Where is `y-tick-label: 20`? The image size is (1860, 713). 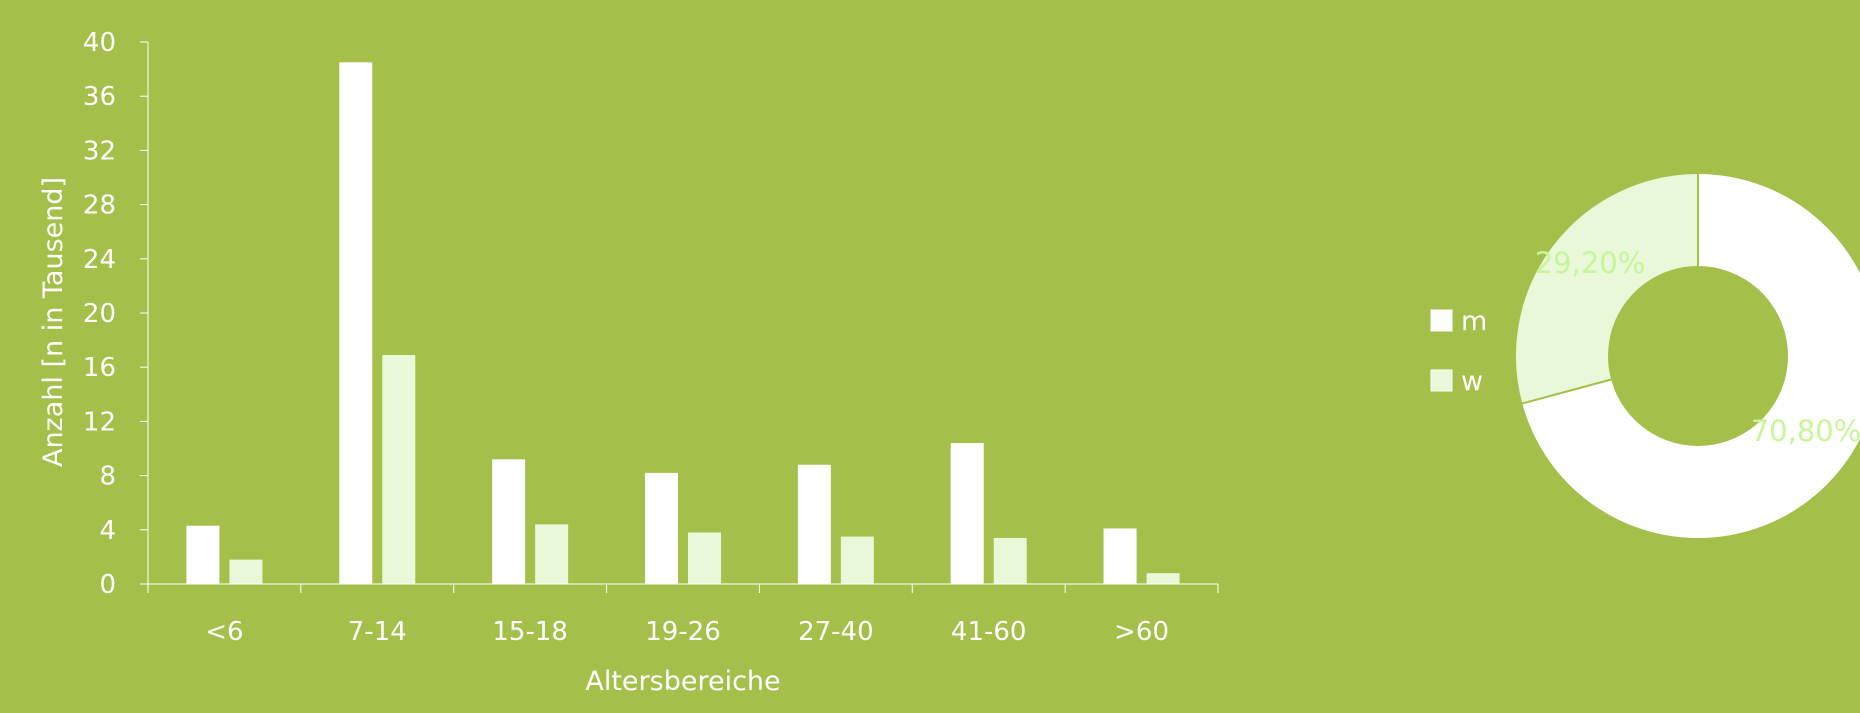
y-tick-label: 20 is located at coordinates (99, 314).